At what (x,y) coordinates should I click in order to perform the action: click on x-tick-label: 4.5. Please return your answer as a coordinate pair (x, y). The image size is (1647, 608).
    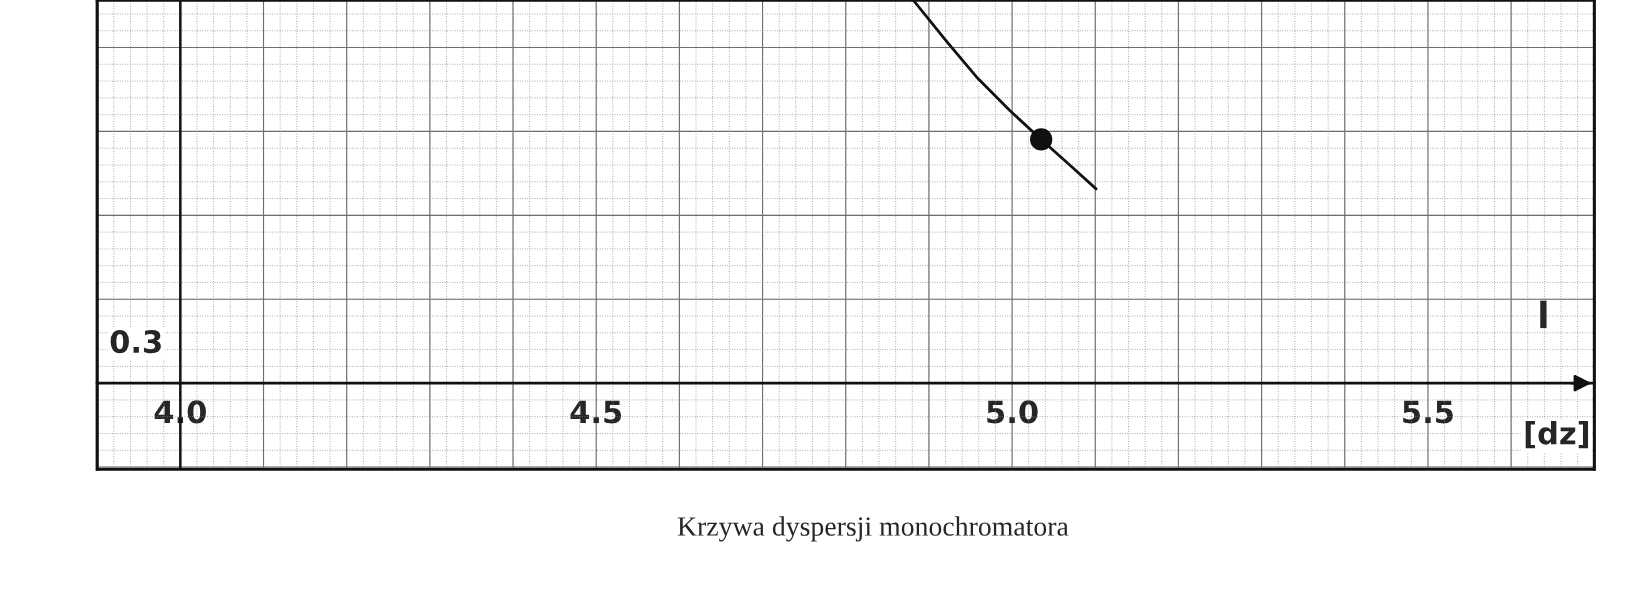
    Looking at the image, I should click on (596, 412).